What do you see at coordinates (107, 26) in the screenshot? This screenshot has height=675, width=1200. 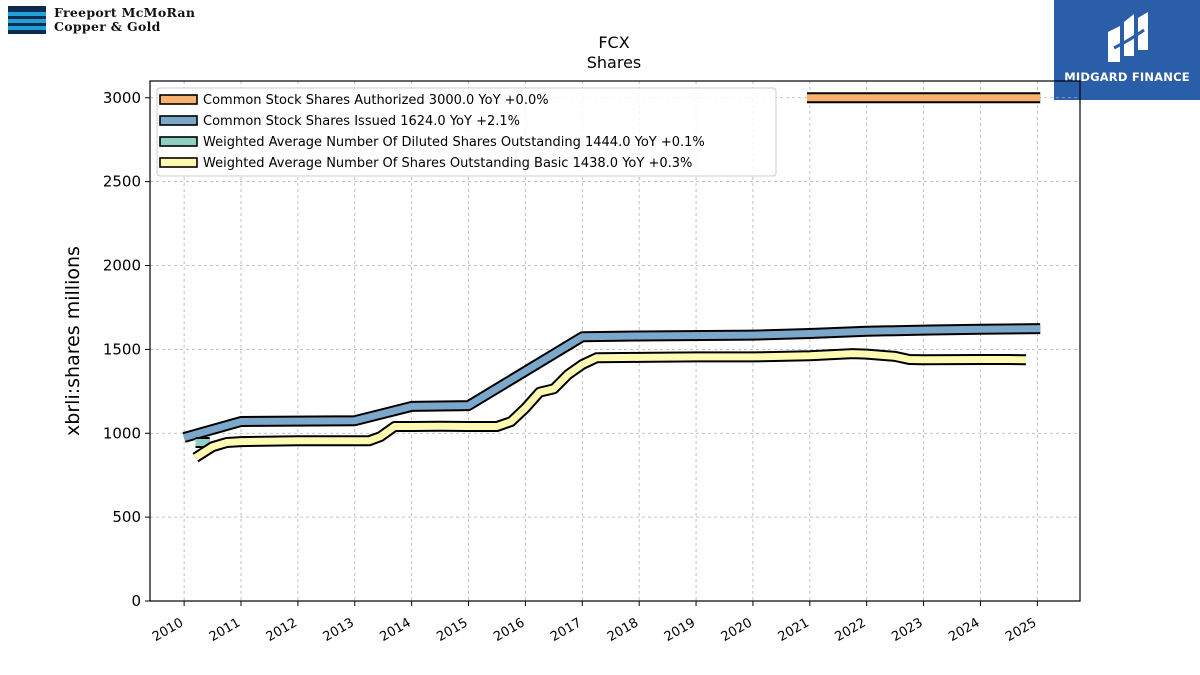 I see `company-logo-line2: Copper & Gold` at bounding box center [107, 26].